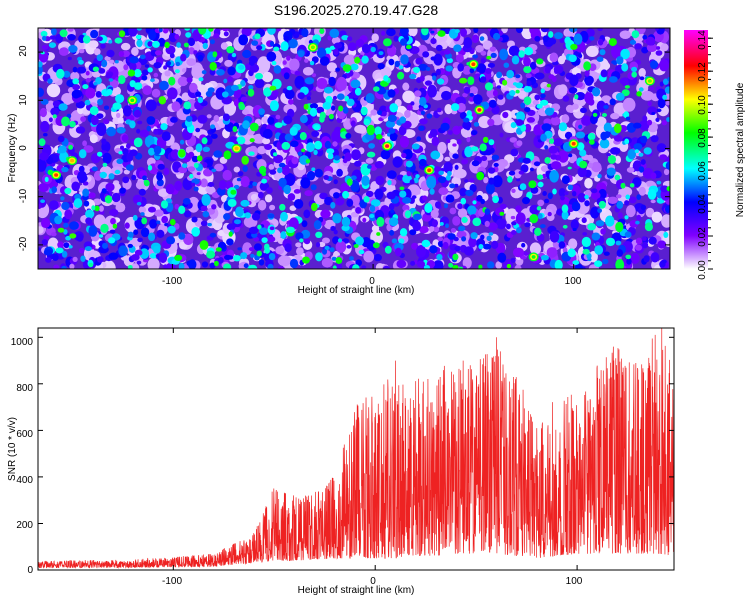  I want to click on bottom-ytick-label: 600, so click(24, 434).